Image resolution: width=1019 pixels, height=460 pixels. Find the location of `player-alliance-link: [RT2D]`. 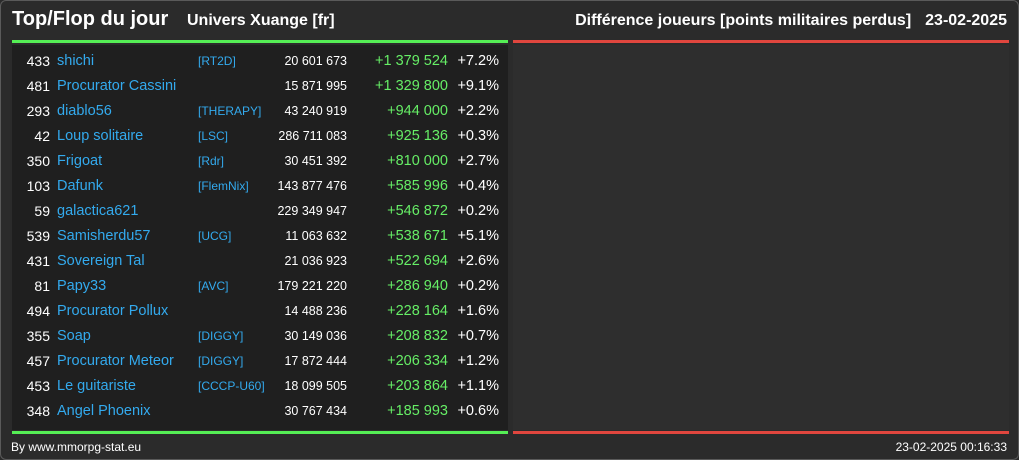

player-alliance-link: [RT2D] is located at coordinates (217, 61).